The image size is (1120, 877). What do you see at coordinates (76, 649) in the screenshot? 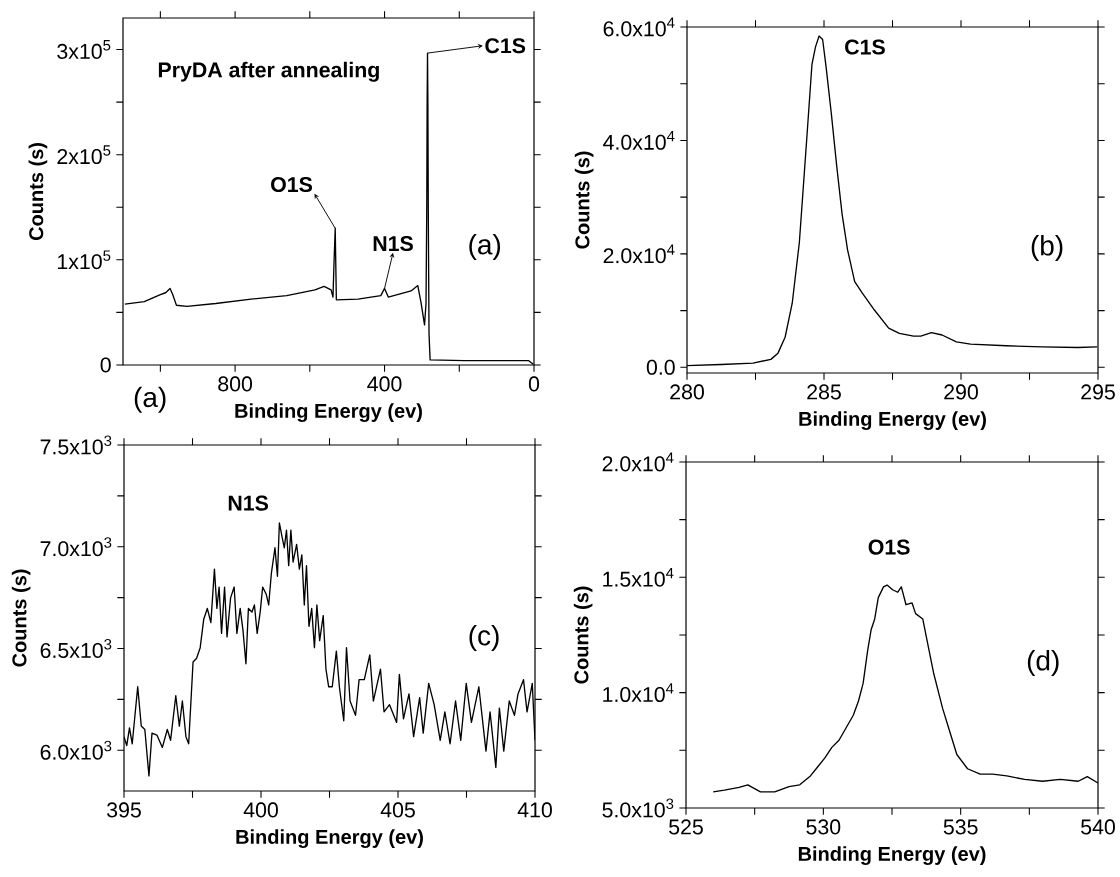
I see `y-tick-label: 6.5x10$^{3}$` at bounding box center [76, 649].